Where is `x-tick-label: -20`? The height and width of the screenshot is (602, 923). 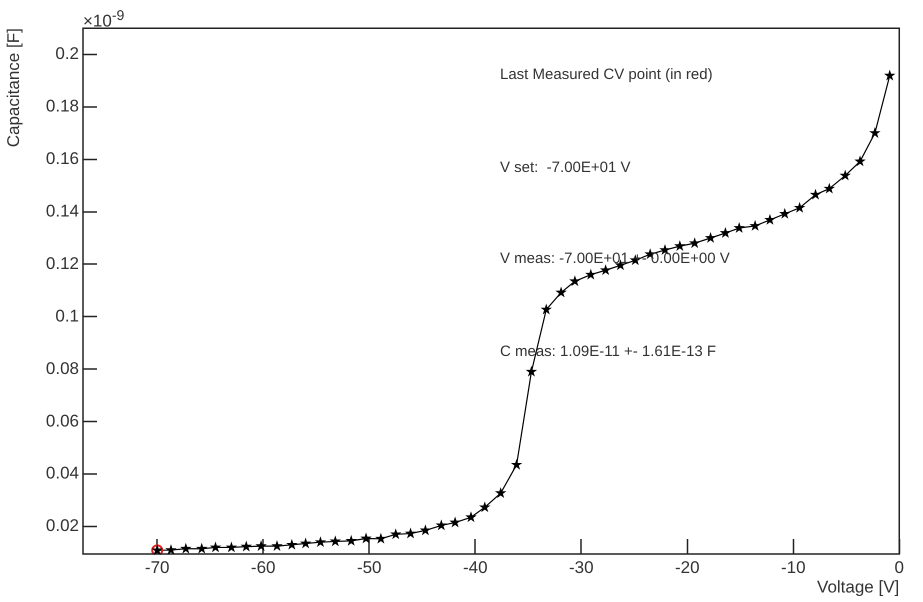 x-tick-label: -20 is located at coordinates (687, 567).